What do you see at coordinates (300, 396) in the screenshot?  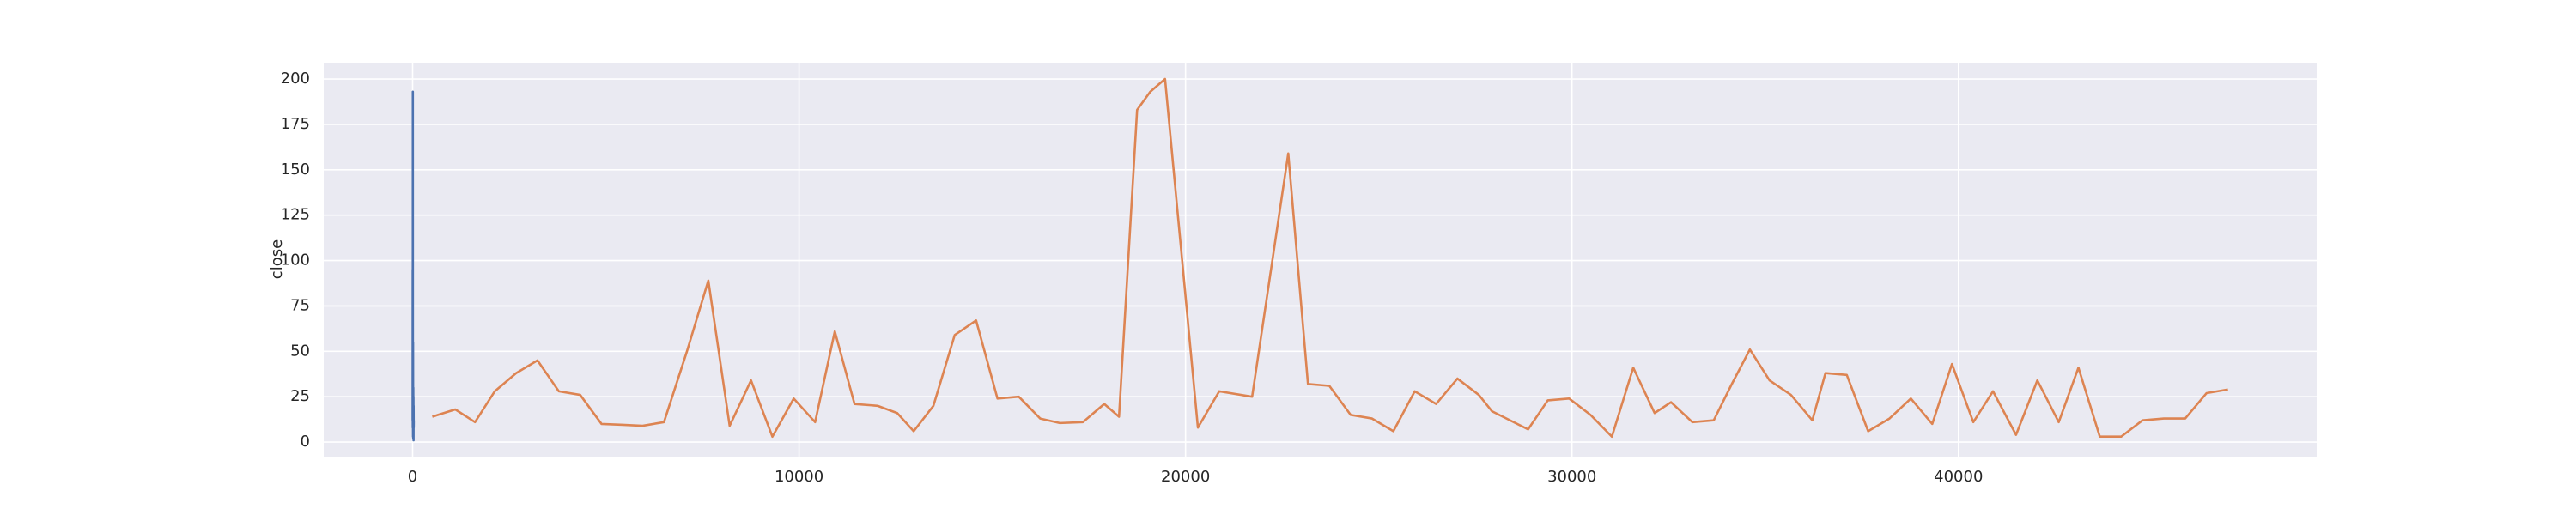 I see `y-tick-label: 25` at bounding box center [300, 396].